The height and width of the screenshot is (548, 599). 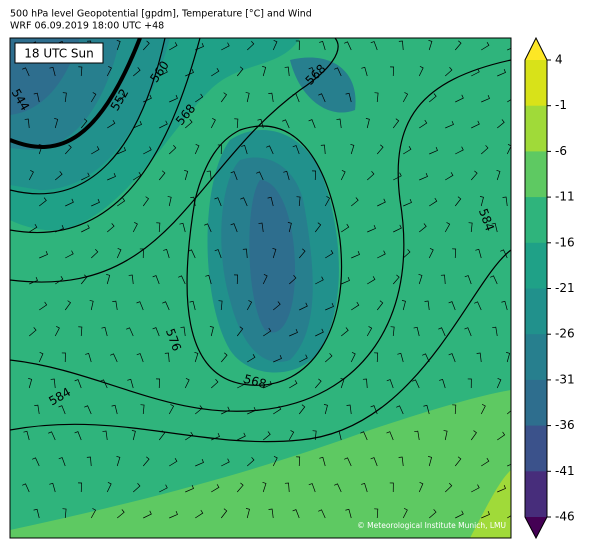 I want to click on time-box, so click(x=59, y=53).